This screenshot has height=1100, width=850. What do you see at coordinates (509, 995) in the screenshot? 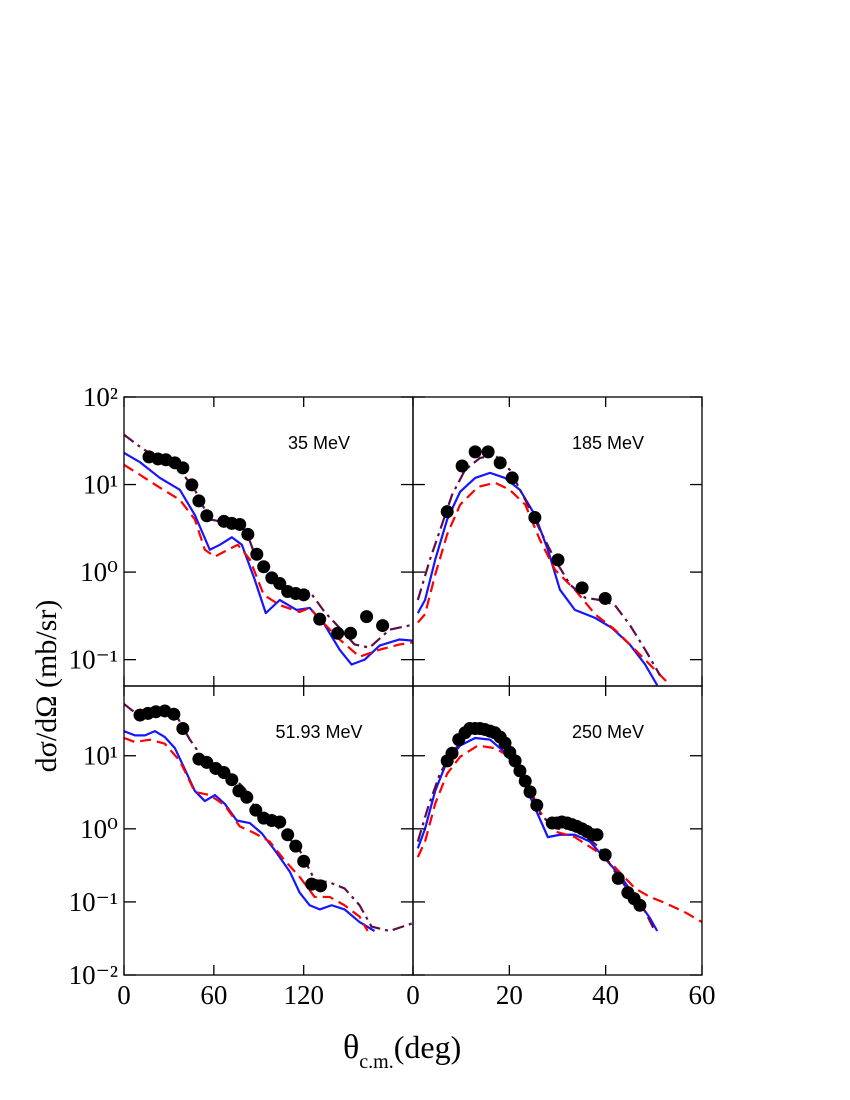
I see `x-tick-label: 20` at bounding box center [509, 995].